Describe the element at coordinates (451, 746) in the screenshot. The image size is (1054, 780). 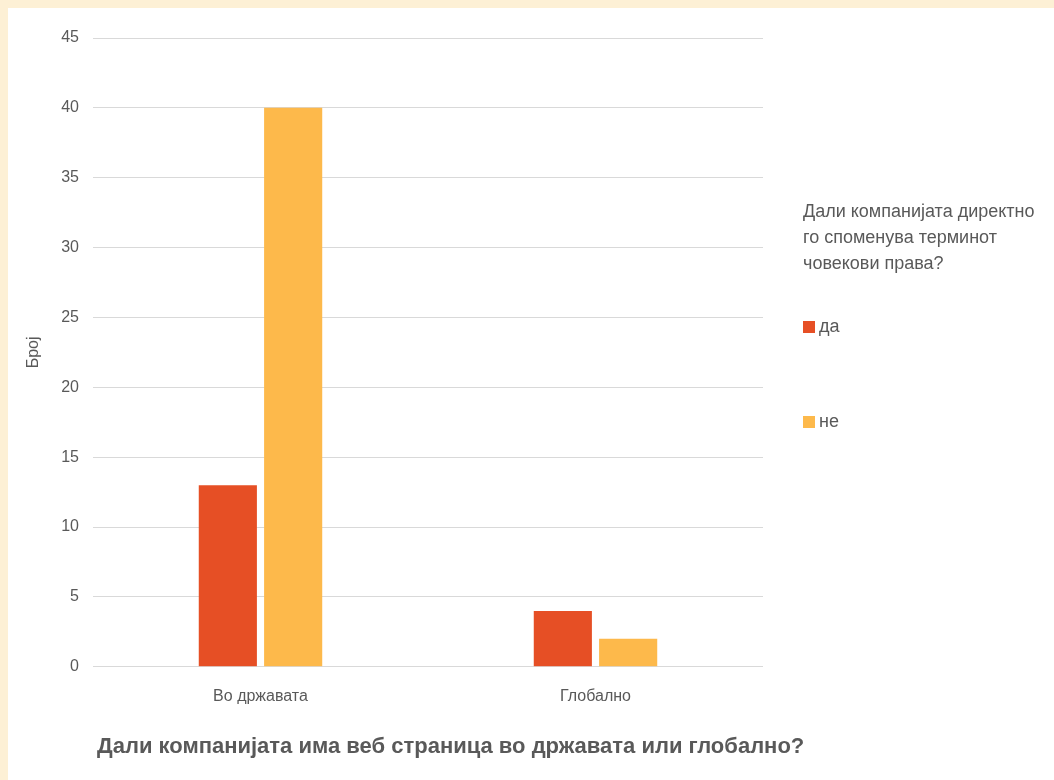
I see `text: Дали компанијата има веб страница во државата или глобално?` at that location.